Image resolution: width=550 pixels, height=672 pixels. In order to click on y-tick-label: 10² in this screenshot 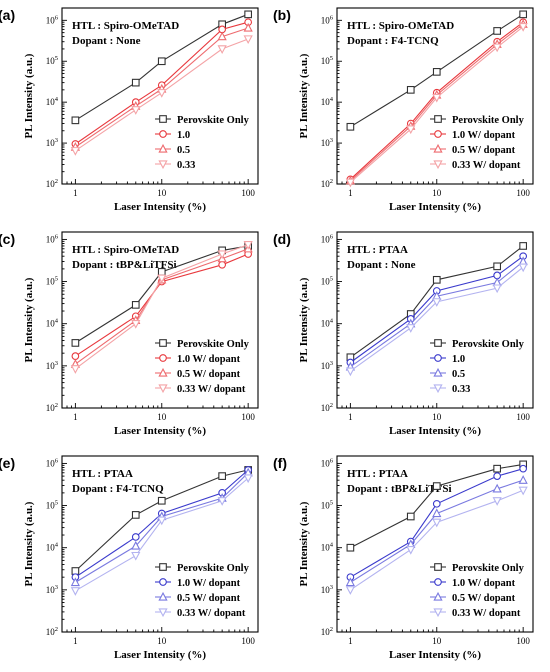, I will do `click(327, 631)`.